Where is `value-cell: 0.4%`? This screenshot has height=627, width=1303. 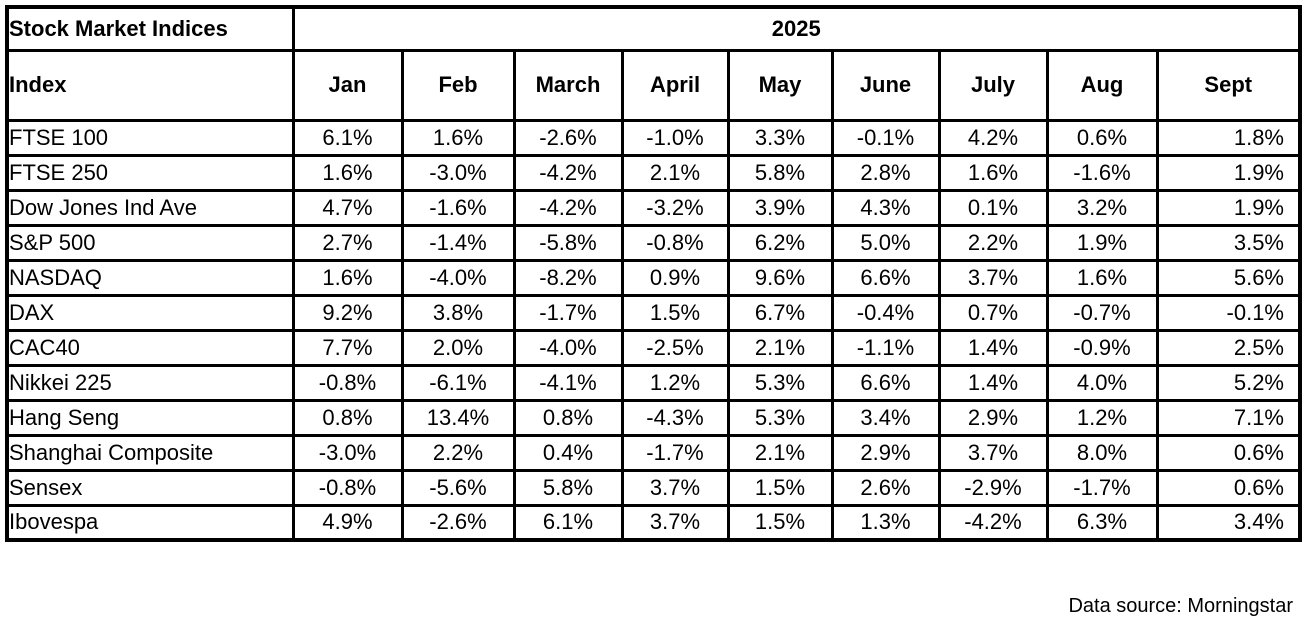 value-cell: 0.4% is located at coordinates (568, 452).